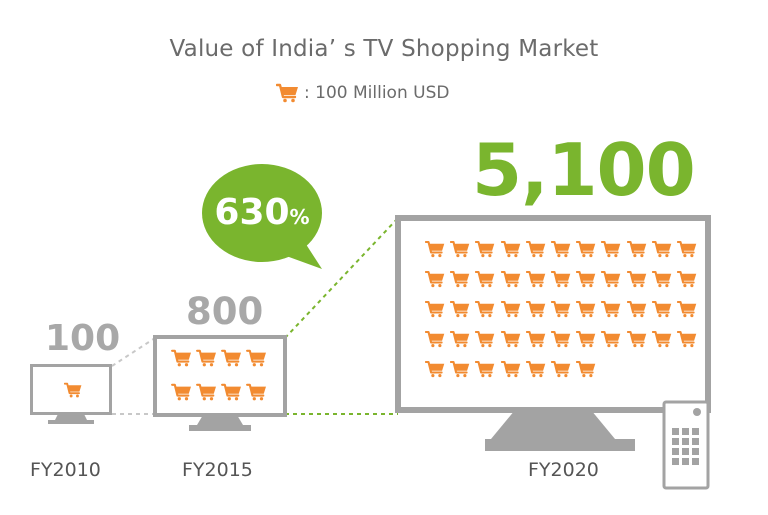 This screenshot has width=768, height=515. I want to click on tv-fy2015, so click(220, 383).